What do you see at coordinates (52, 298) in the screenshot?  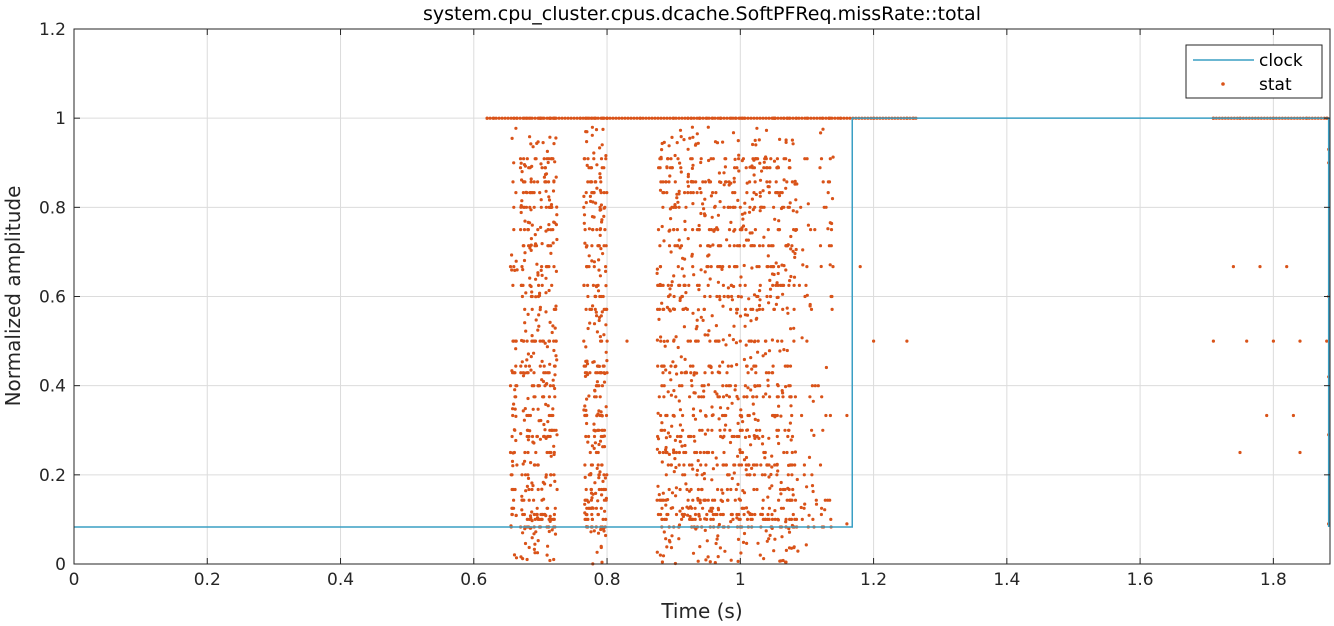 I see `y-tick-label: 0.6` at bounding box center [52, 298].